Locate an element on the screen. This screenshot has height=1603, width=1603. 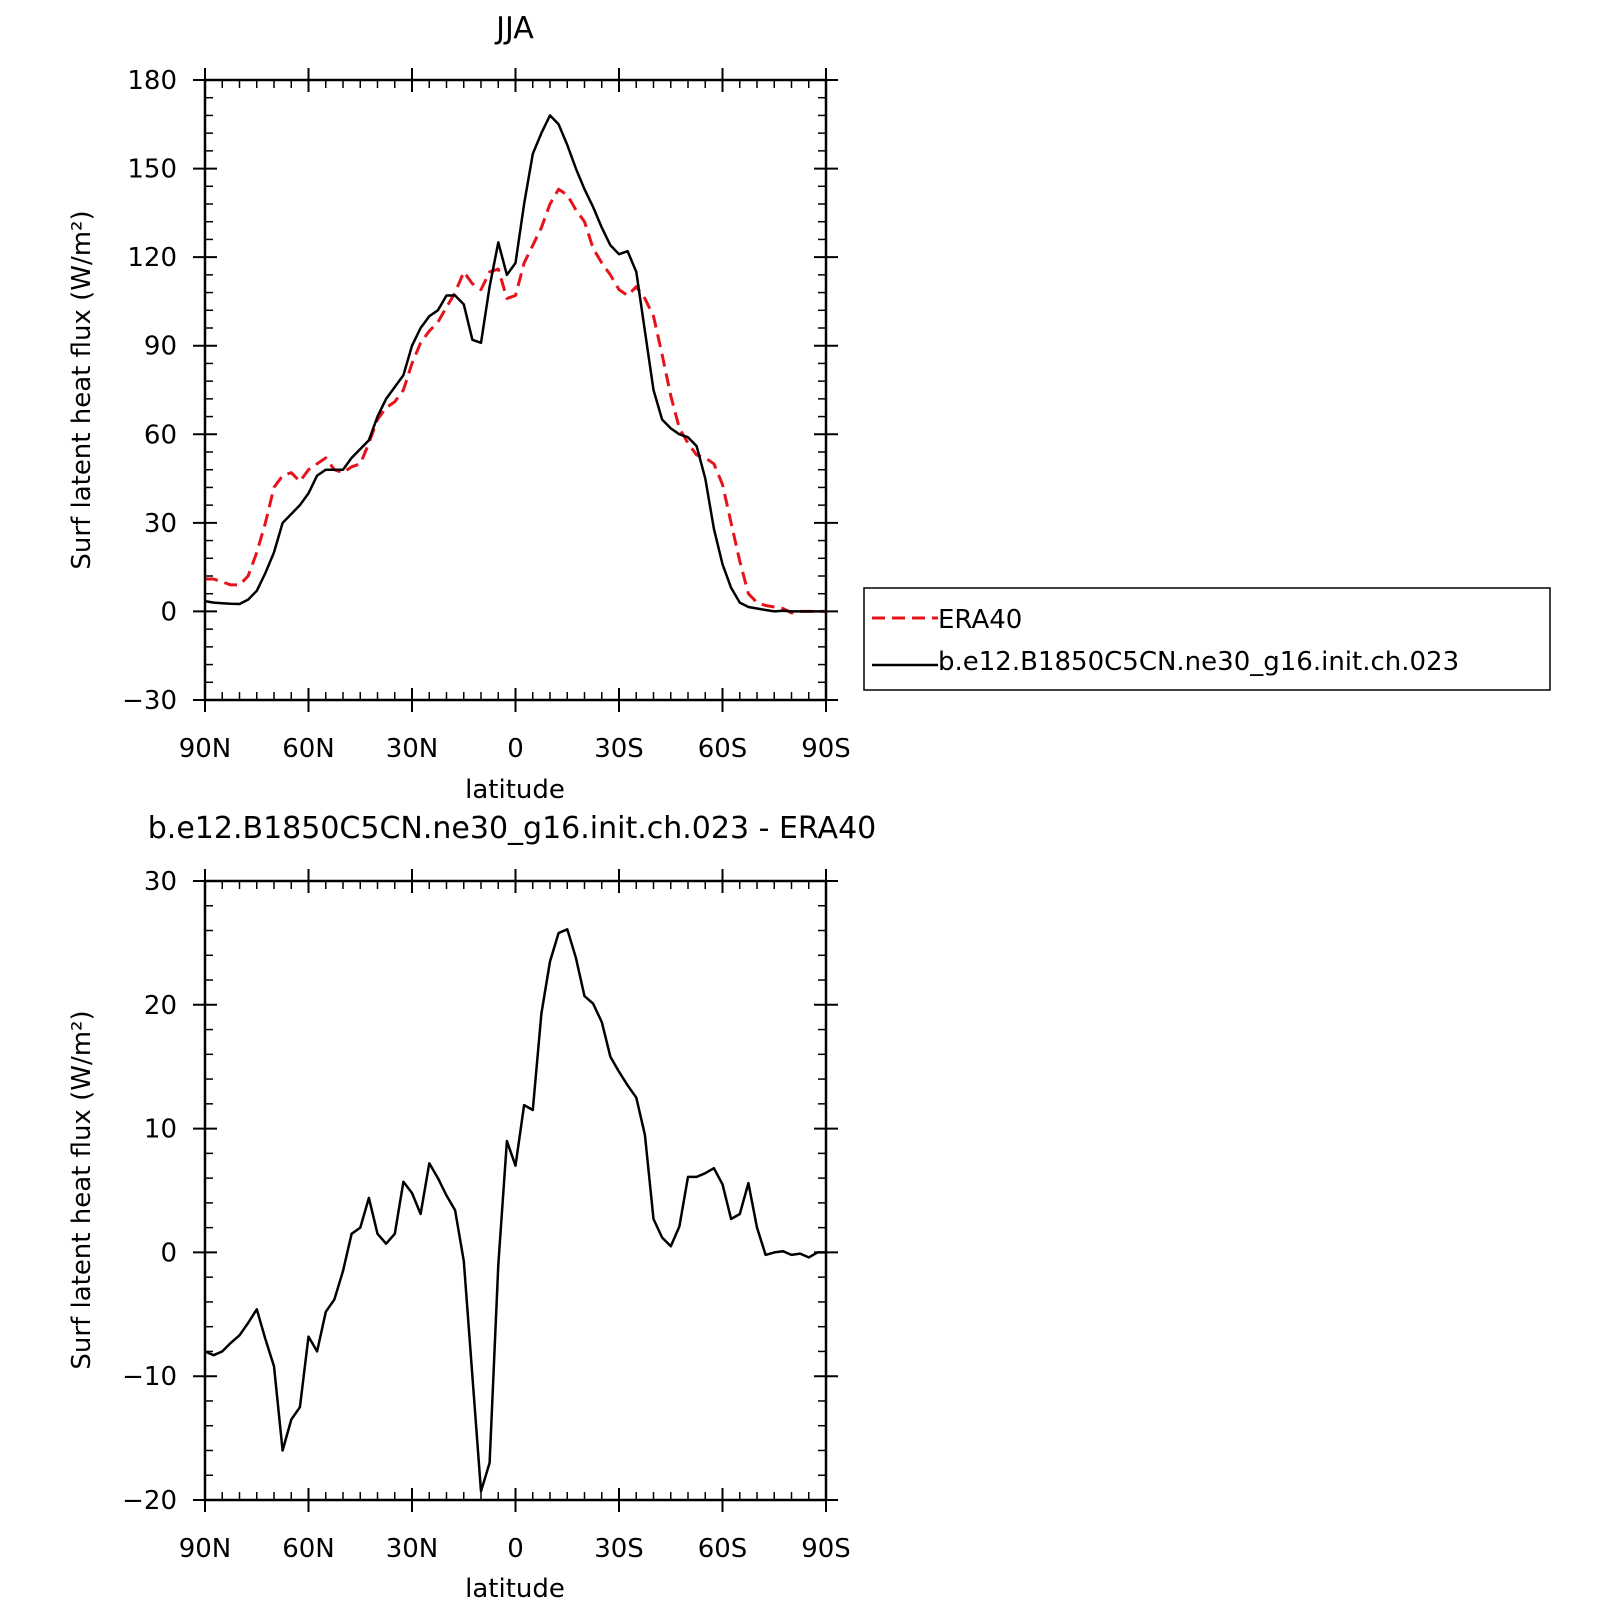
top-y-tick-labels: −30 0 30 60 90 120 150 180 is located at coordinates (149, 391).